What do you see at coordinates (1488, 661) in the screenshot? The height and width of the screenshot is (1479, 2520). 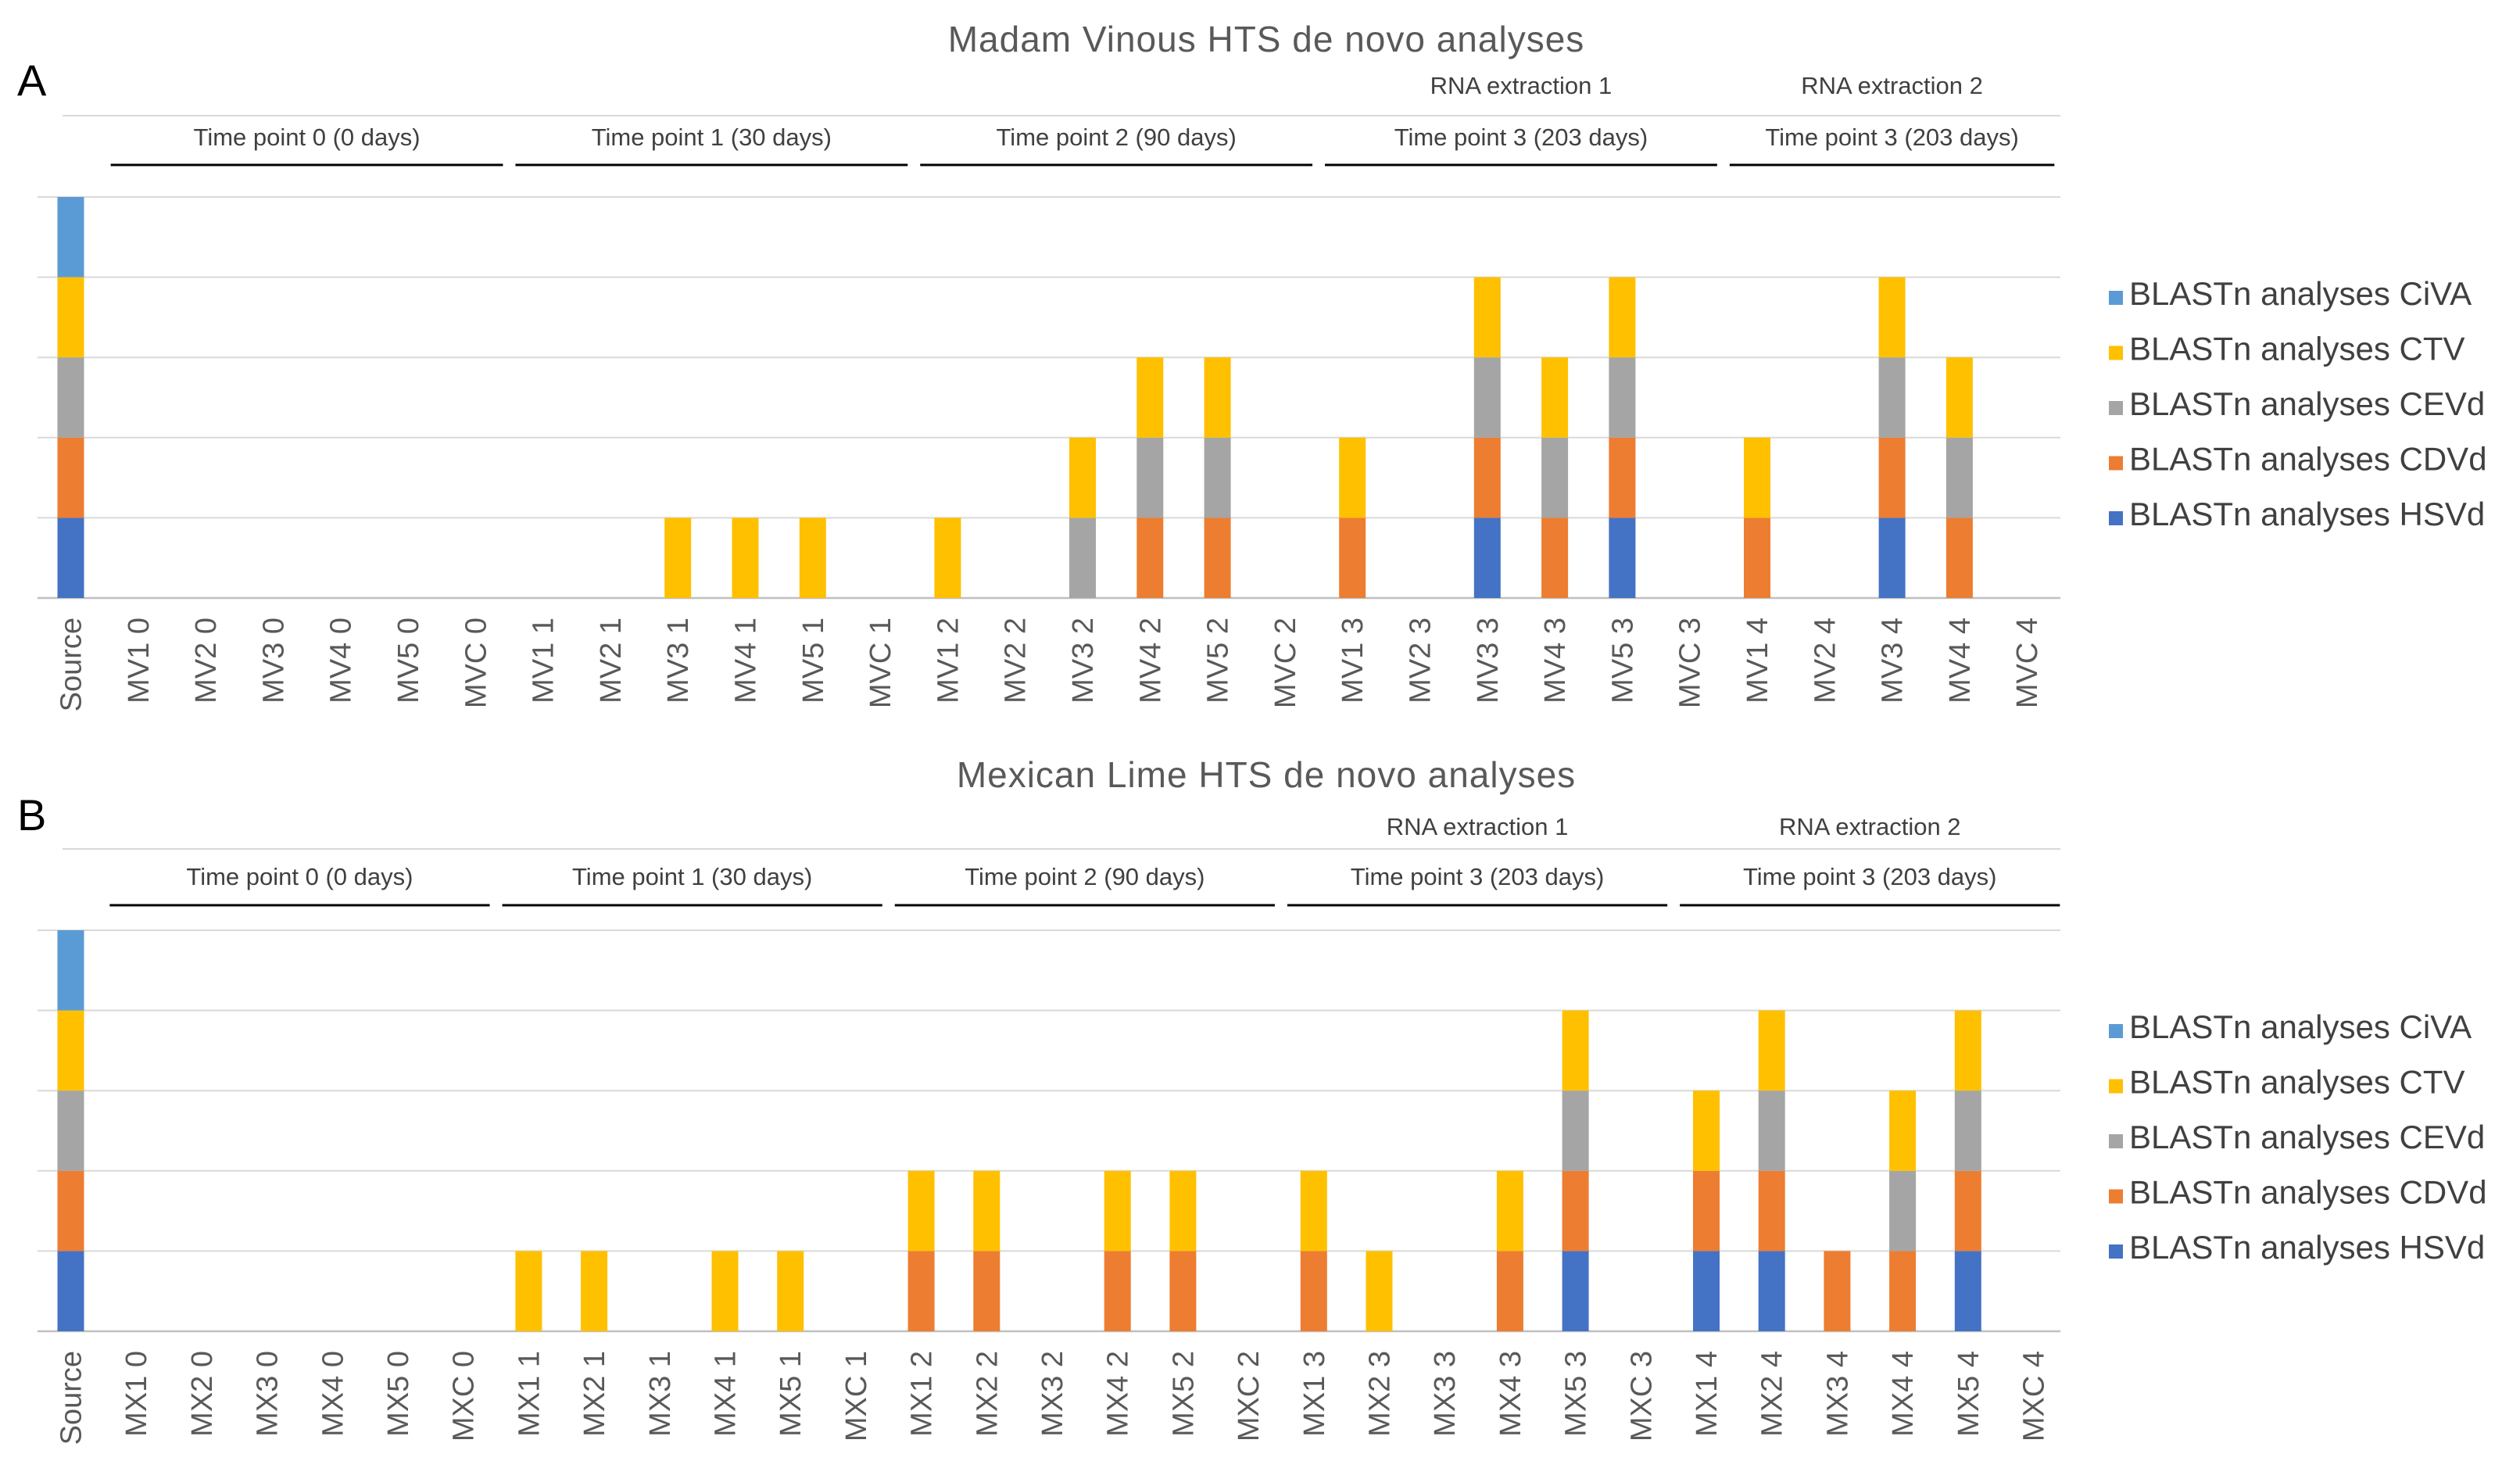 I see `p0-category-label: MV3 3` at bounding box center [1488, 661].